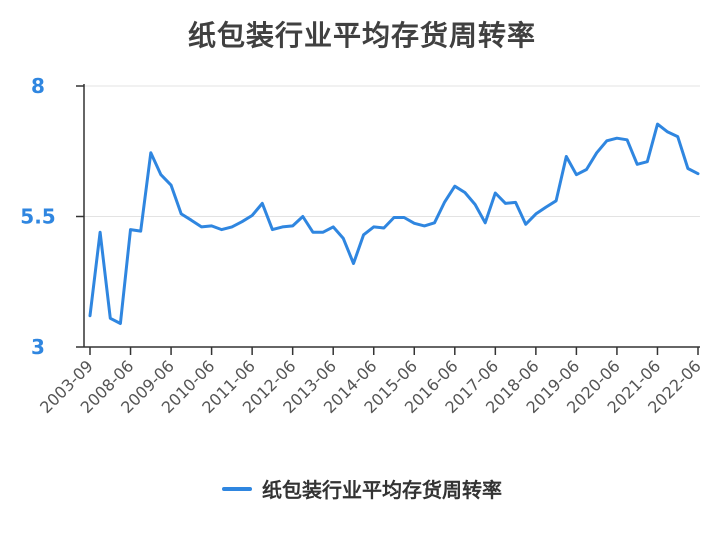 The height and width of the screenshot is (540, 724). I want to click on y-tick-label: 5.5, so click(37, 217).